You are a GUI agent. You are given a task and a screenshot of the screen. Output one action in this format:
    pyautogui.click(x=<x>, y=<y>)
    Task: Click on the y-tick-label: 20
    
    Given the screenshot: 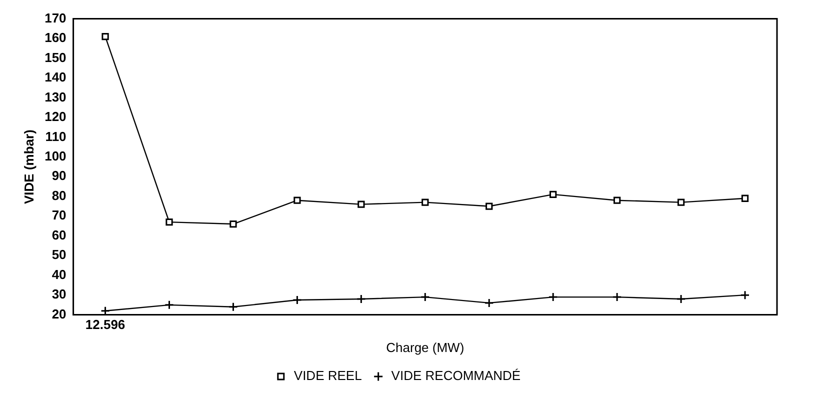 What is the action you would take?
    pyautogui.click(x=59, y=314)
    